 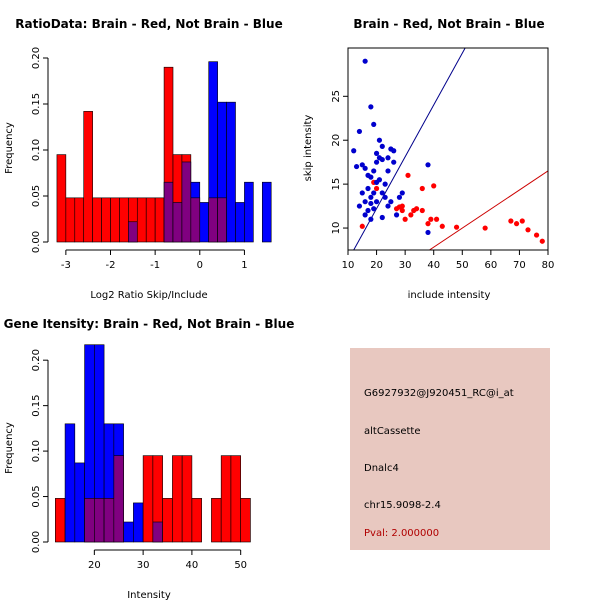 I want to click on scatter-ylabel: skip intensity, so click(x=308, y=148).